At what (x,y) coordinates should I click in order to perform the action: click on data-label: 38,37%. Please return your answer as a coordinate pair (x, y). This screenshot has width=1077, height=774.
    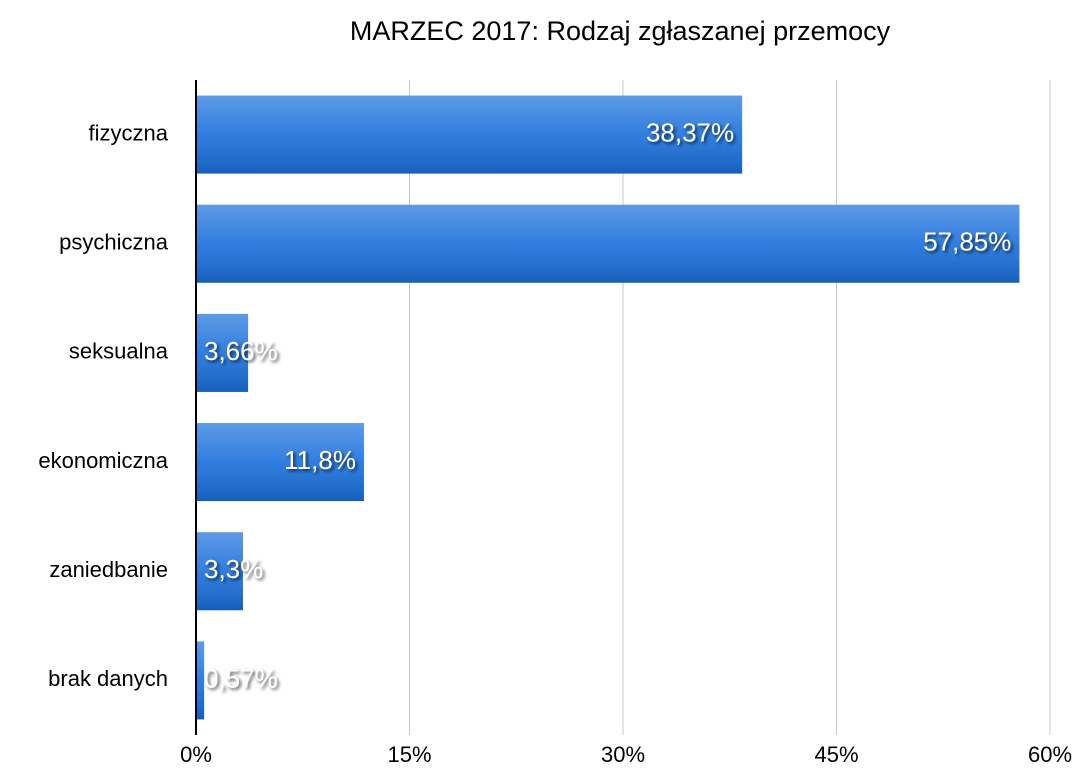
    Looking at the image, I should click on (690, 132).